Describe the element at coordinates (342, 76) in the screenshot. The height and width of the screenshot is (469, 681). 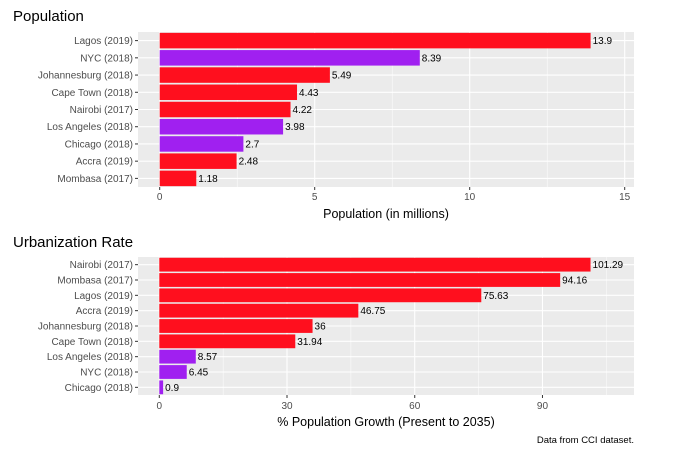
I see `bar-value-label: 5.49` at that location.